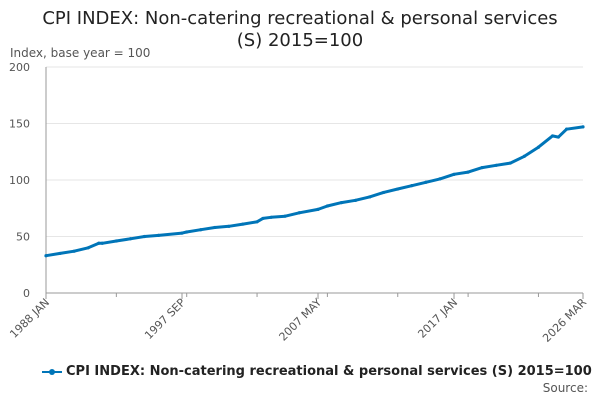 This screenshot has height=400, width=600. I want to click on x-tick-label: 2017 JAN, so click(437, 318).